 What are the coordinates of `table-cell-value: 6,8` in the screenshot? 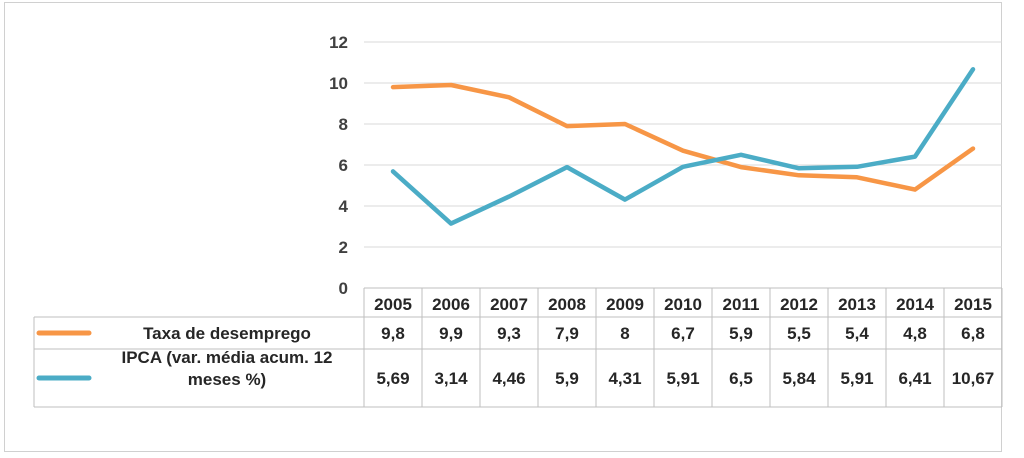 It's located at (973, 333).